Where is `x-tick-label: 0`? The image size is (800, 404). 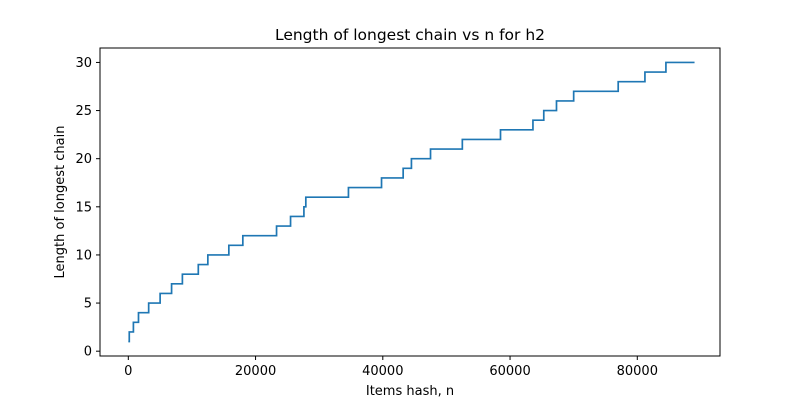 x-tick-label: 0 is located at coordinates (128, 371).